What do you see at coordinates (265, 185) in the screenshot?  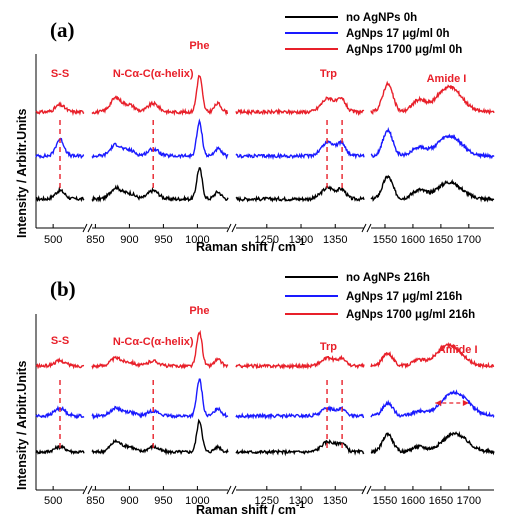 I see `panel-a-series-0-line` at bounding box center [265, 185].